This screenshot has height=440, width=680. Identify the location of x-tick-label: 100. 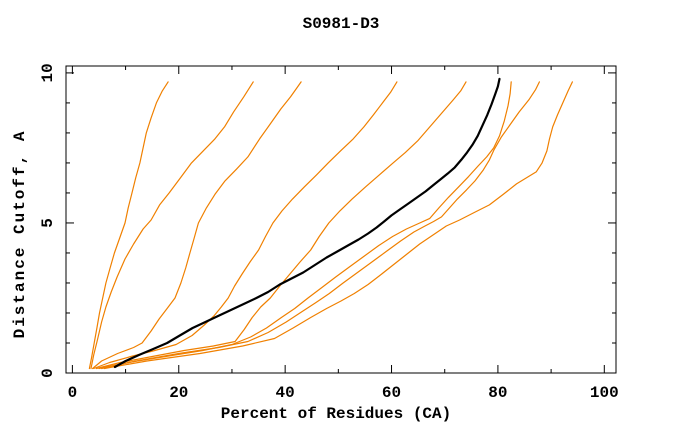
(604, 393).